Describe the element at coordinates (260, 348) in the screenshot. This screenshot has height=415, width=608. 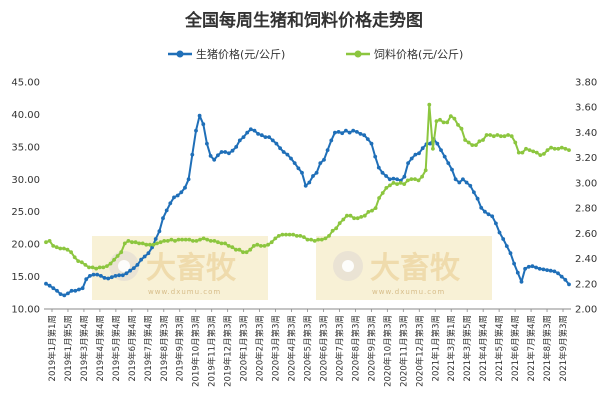
I see `x-tick-label: 2020年2月第3周` at that location.